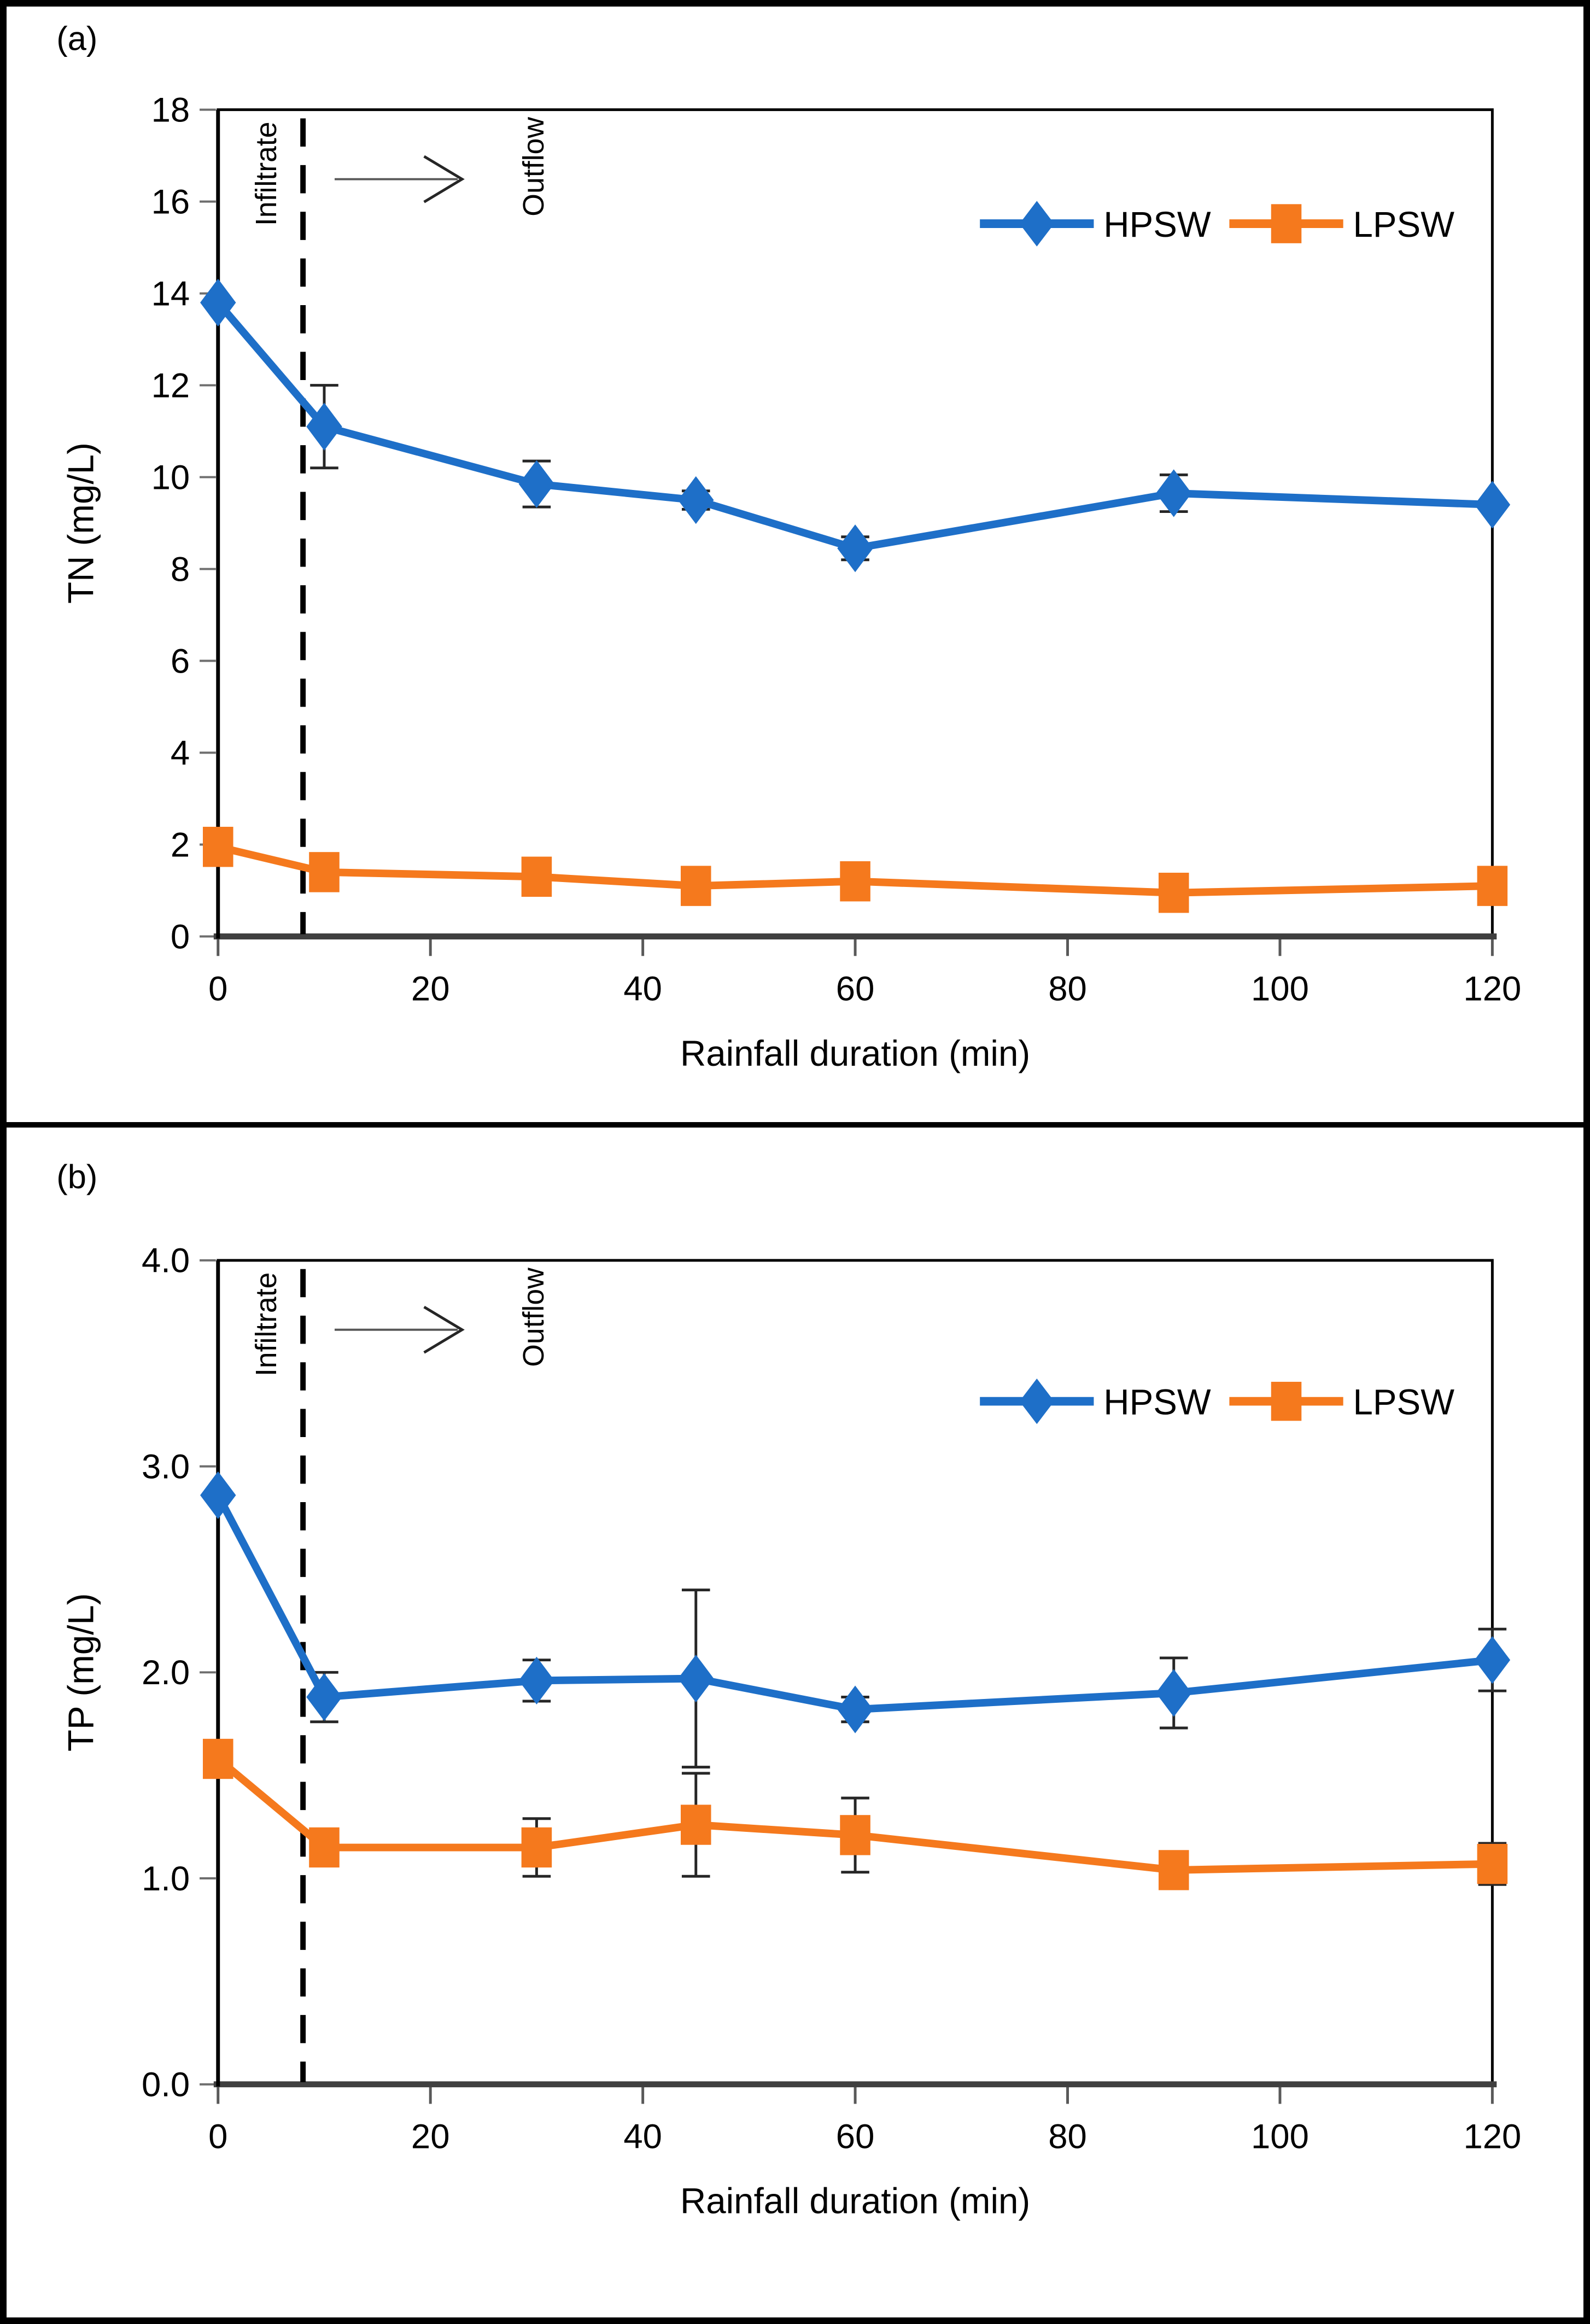 This screenshot has width=1590, height=2324. What do you see at coordinates (166, 2085) in the screenshot?
I see `y-tick-label: 0.0` at bounding box center [166, 2085].